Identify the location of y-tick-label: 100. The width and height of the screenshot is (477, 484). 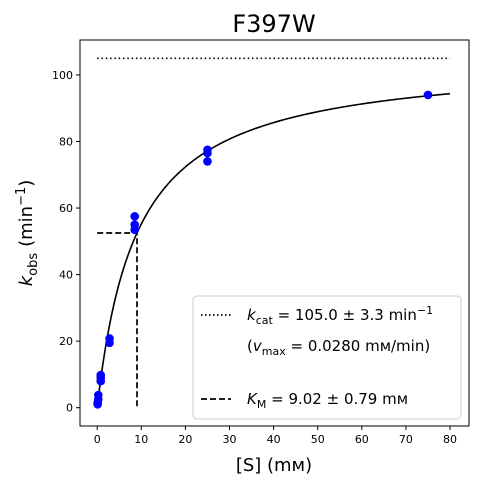
(62, 75).